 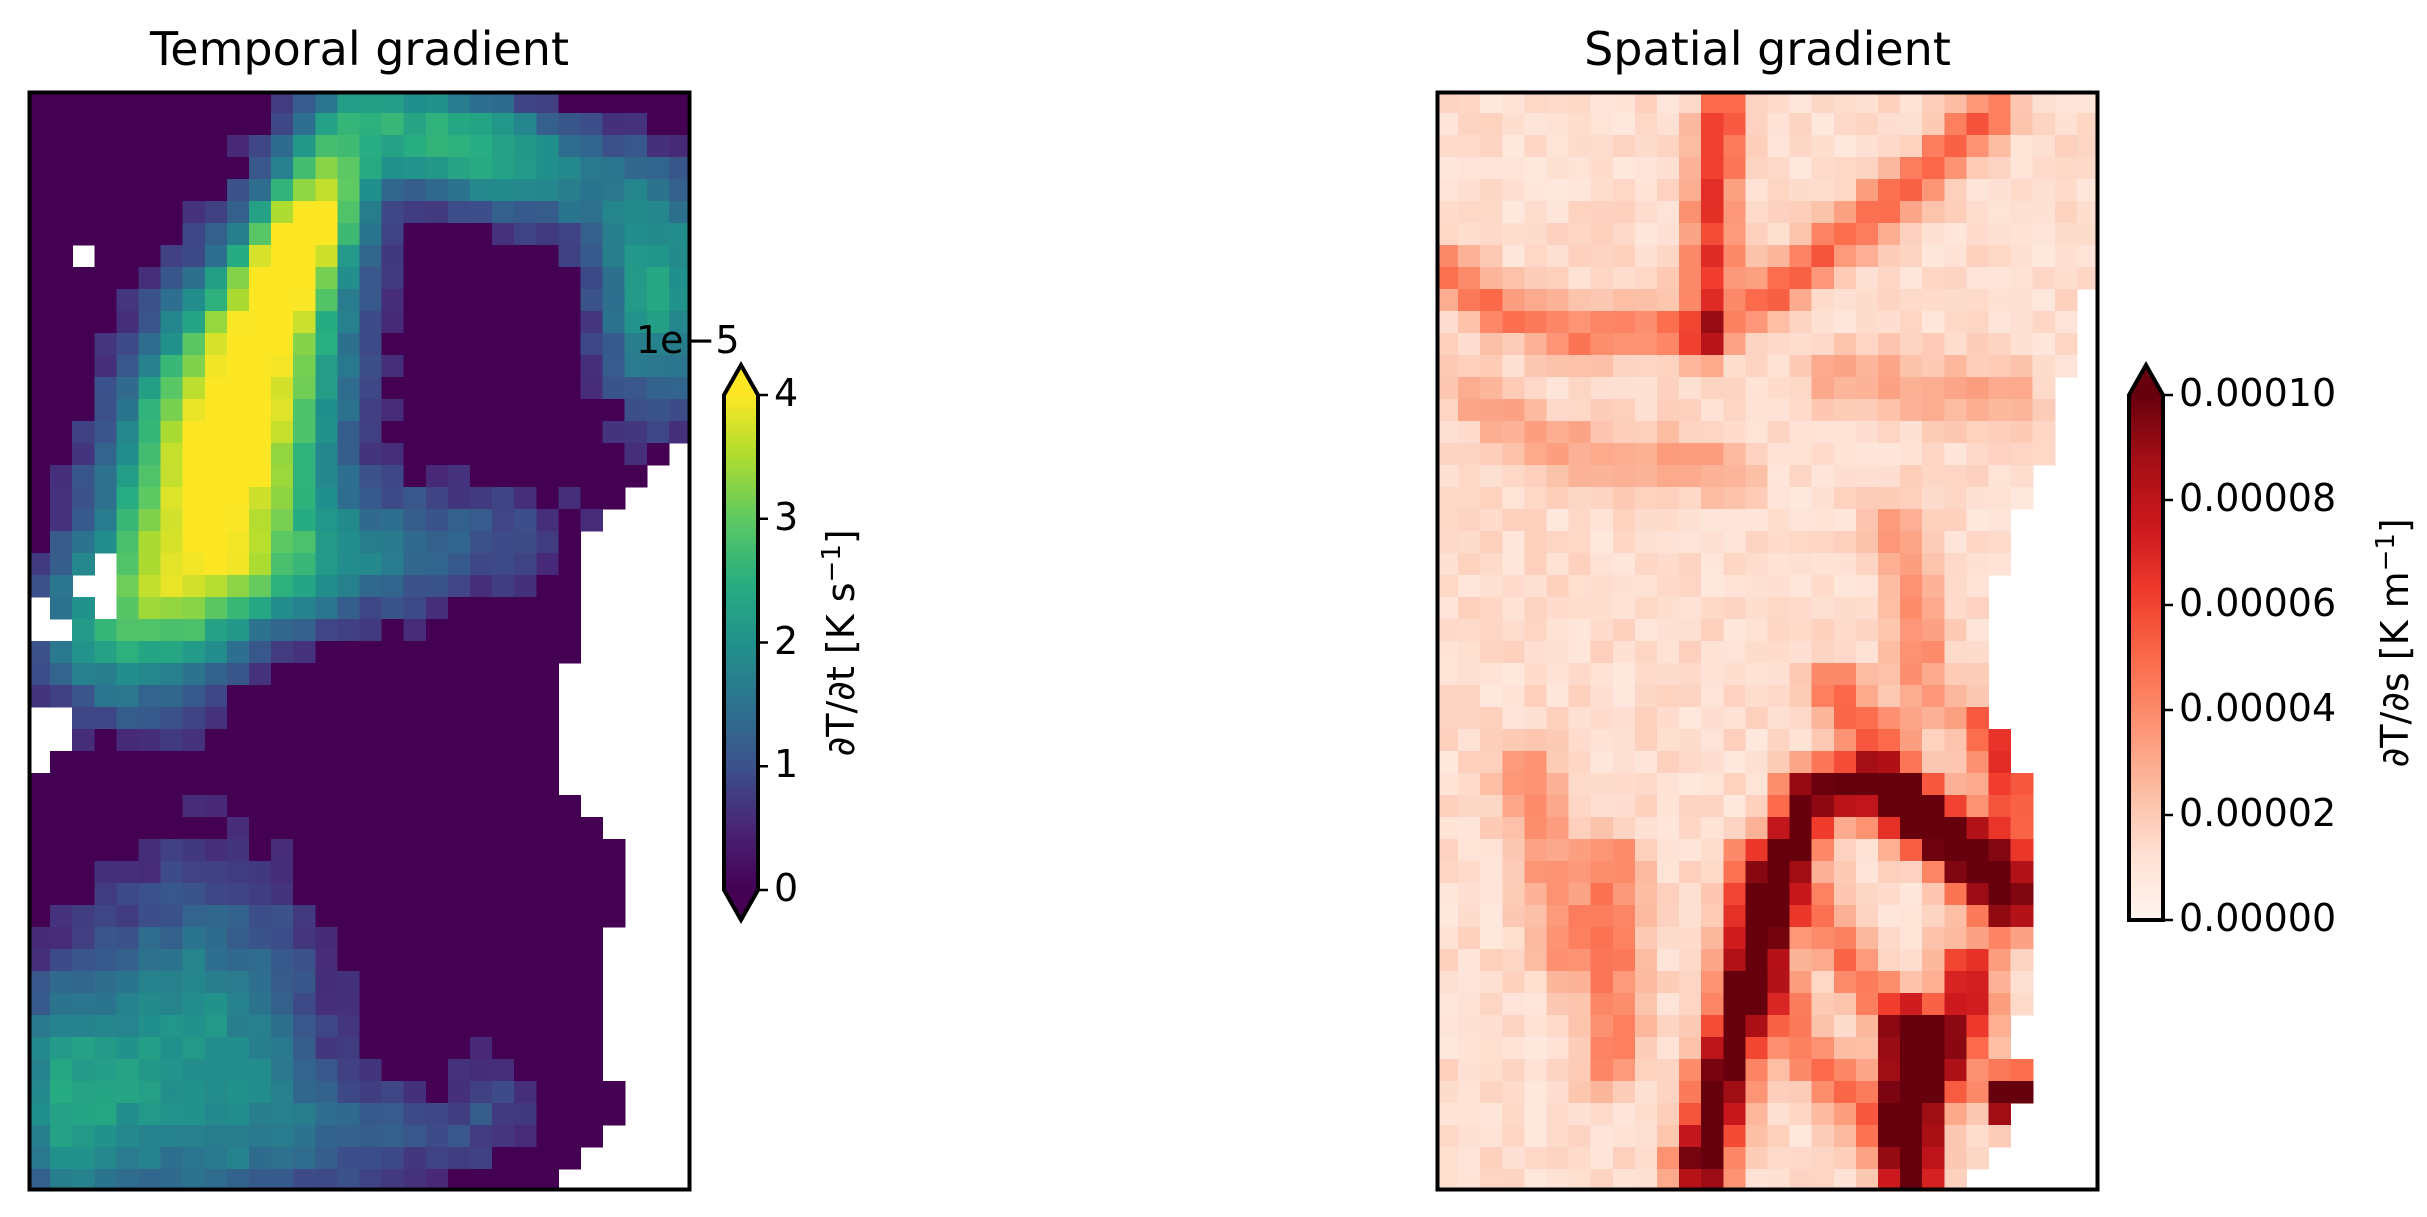 I want to click on spatial-colorbar-tick-label: 0.00000, so click(x=2258, y=918).